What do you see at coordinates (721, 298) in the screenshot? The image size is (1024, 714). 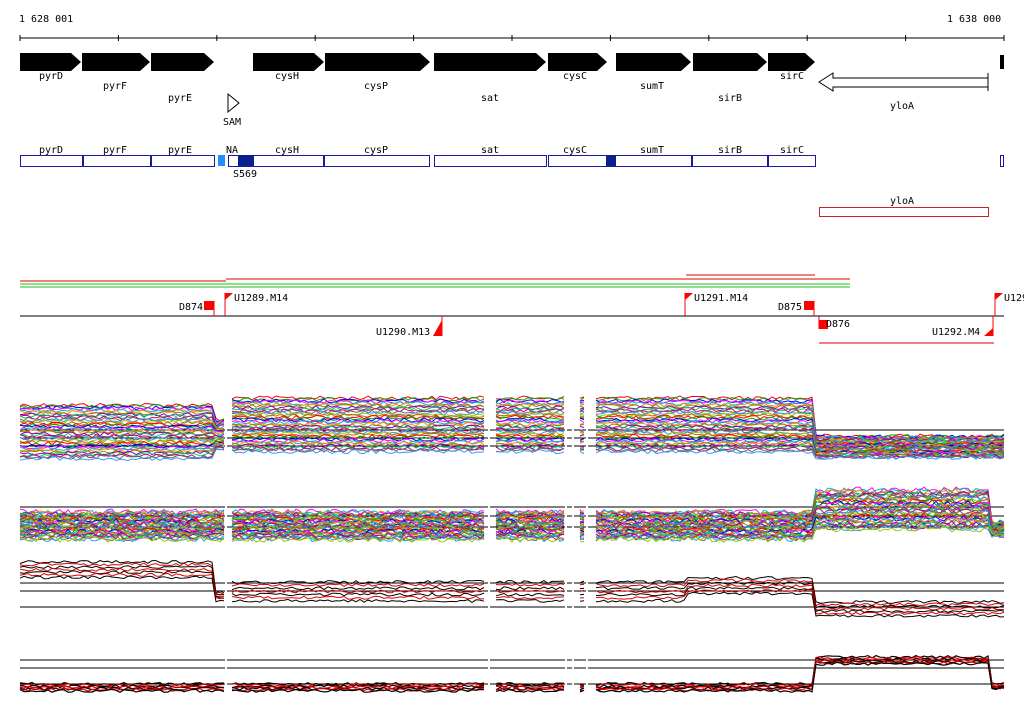 I see `feature-label-u1291: U1291.M14` at bounding box center [721, 298].